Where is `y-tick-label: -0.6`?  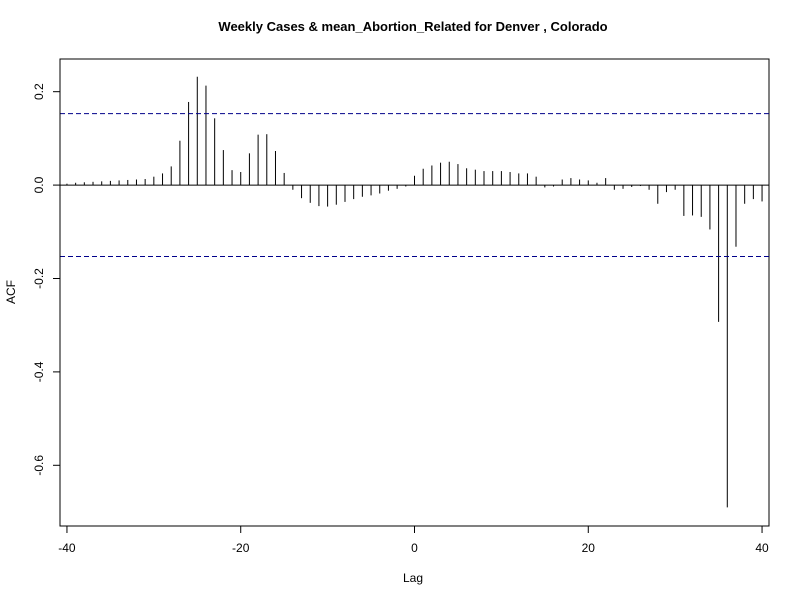
y-tick-label: -0.6 is located at coordinates (39, 465).